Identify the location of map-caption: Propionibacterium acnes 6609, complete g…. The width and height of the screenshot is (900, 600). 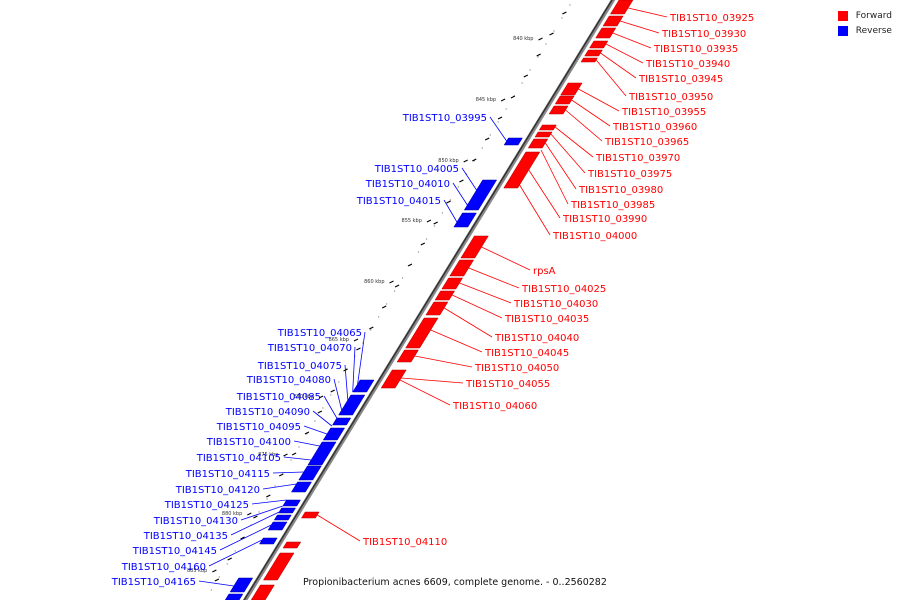
(455, 582).